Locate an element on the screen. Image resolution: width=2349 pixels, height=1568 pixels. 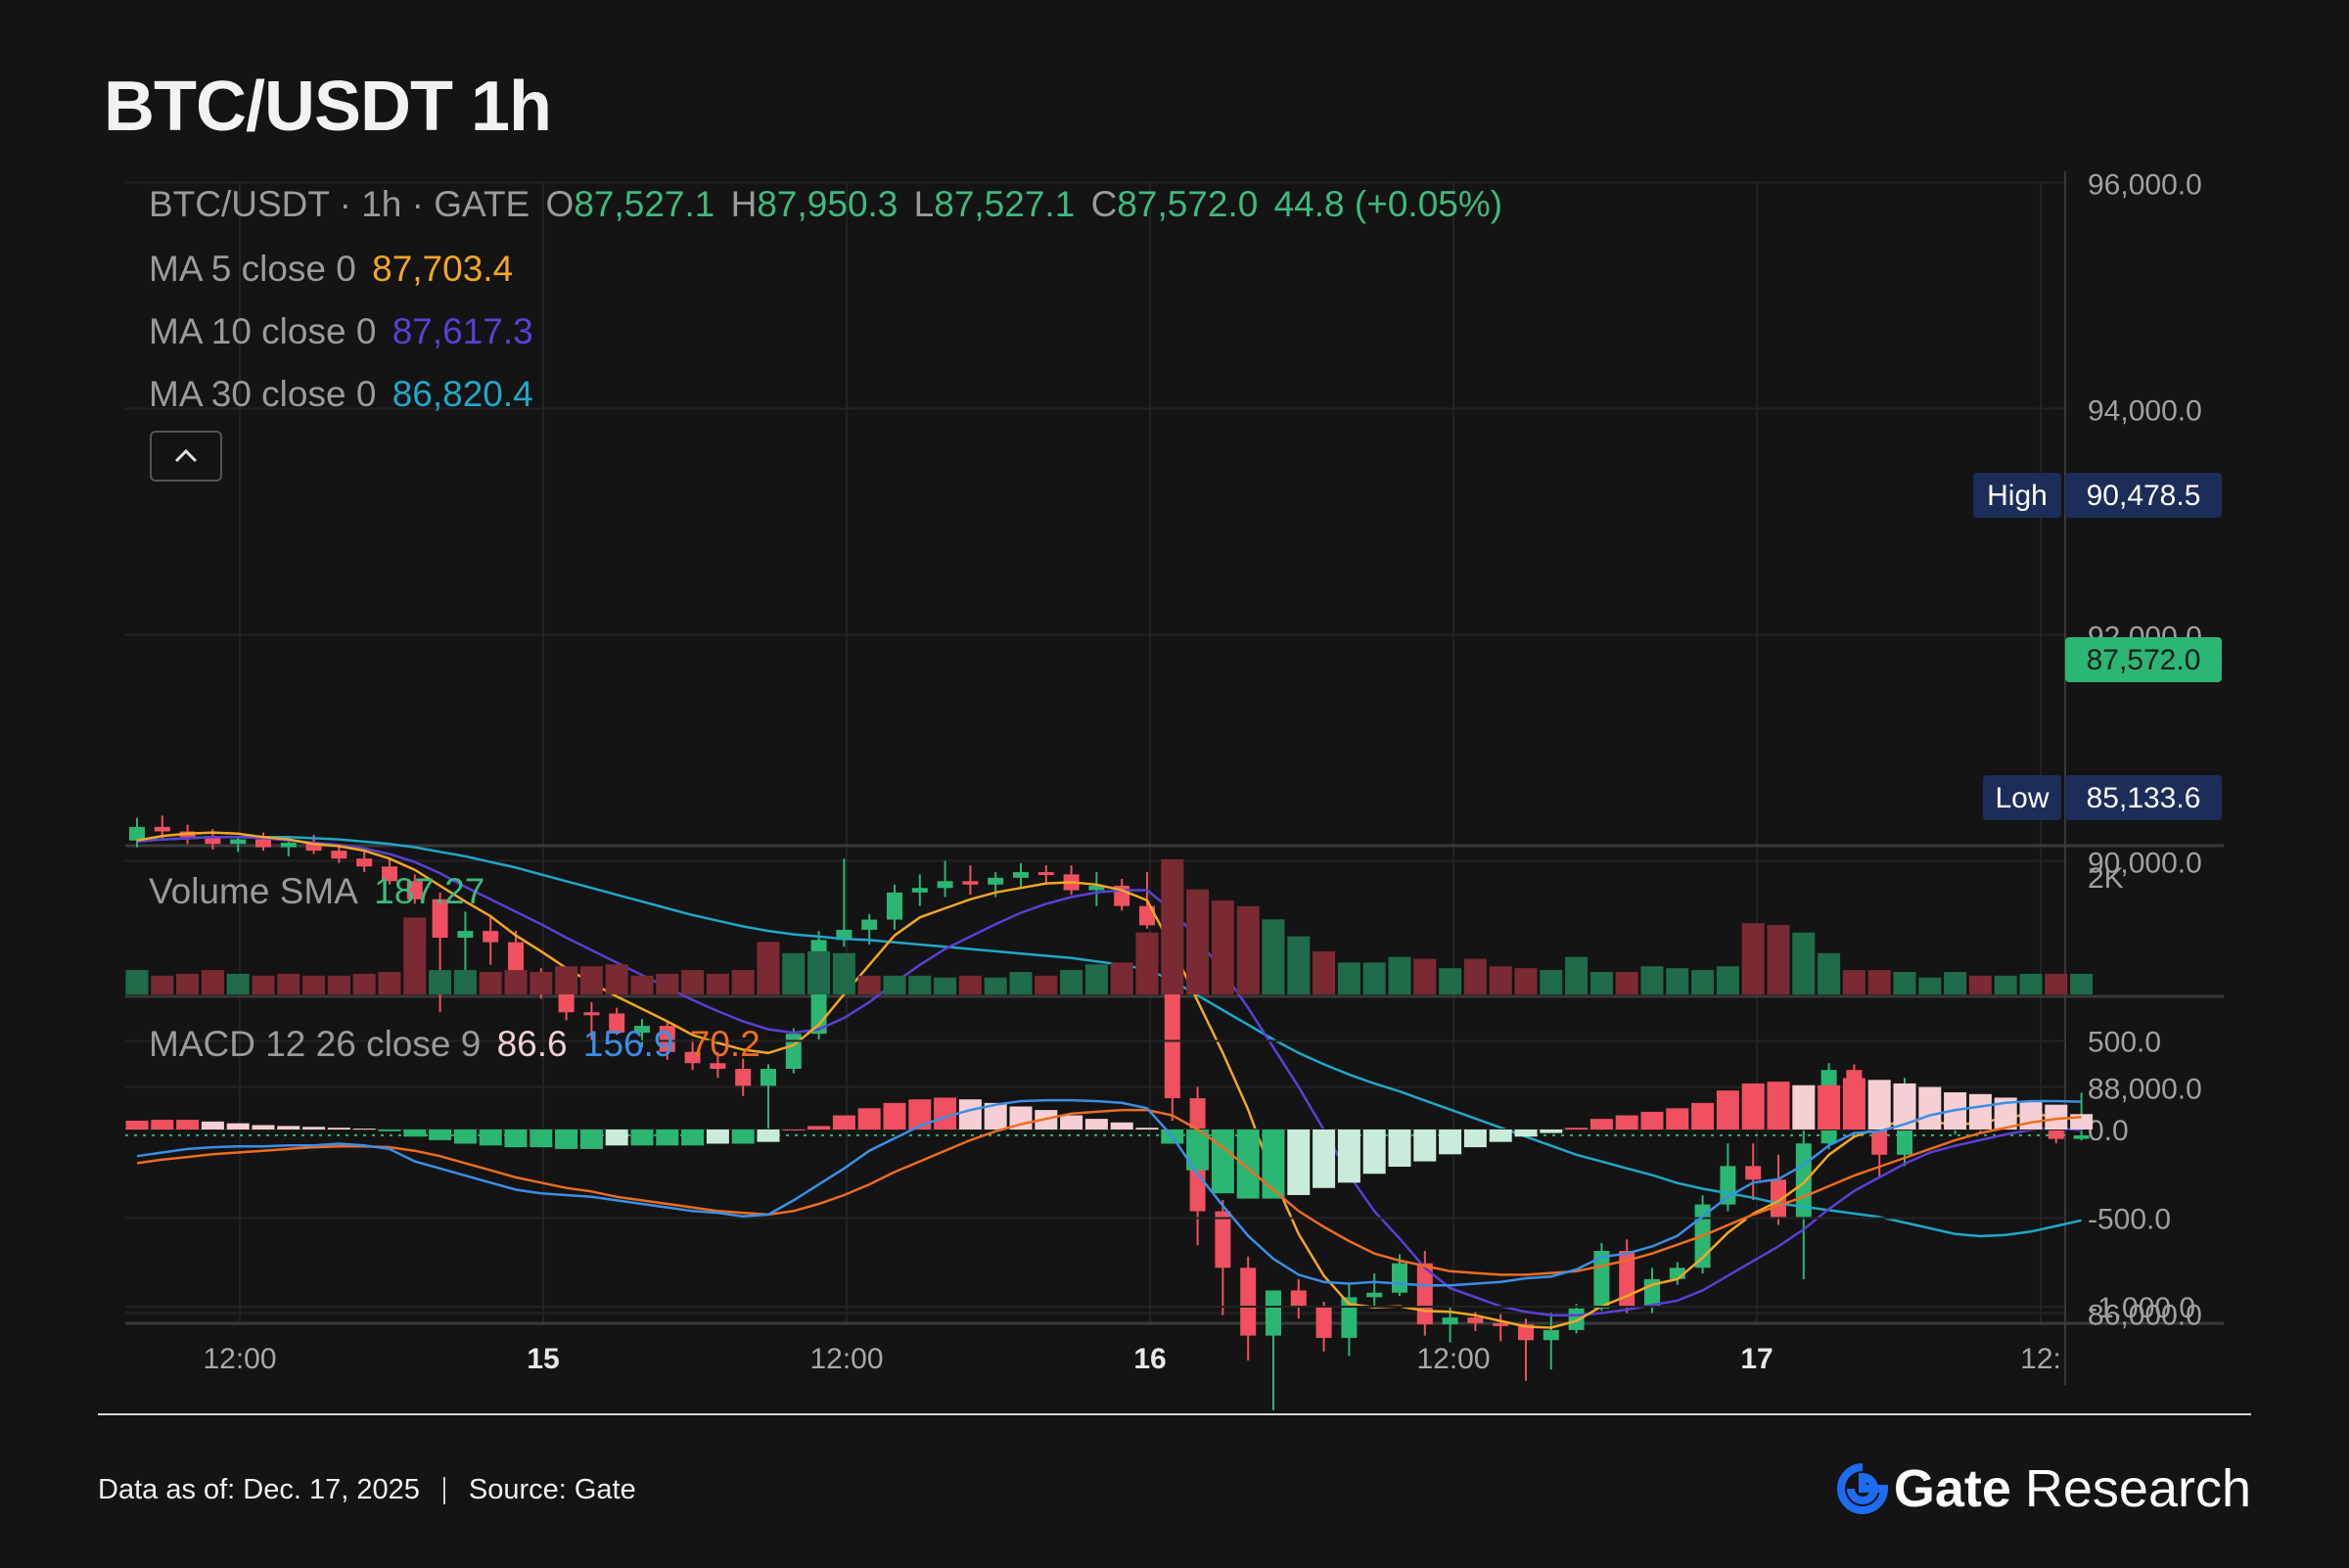
footer-source: Data as of: Dec. 17, 2025 Source: Gate is located at coordinates (367, 1490).